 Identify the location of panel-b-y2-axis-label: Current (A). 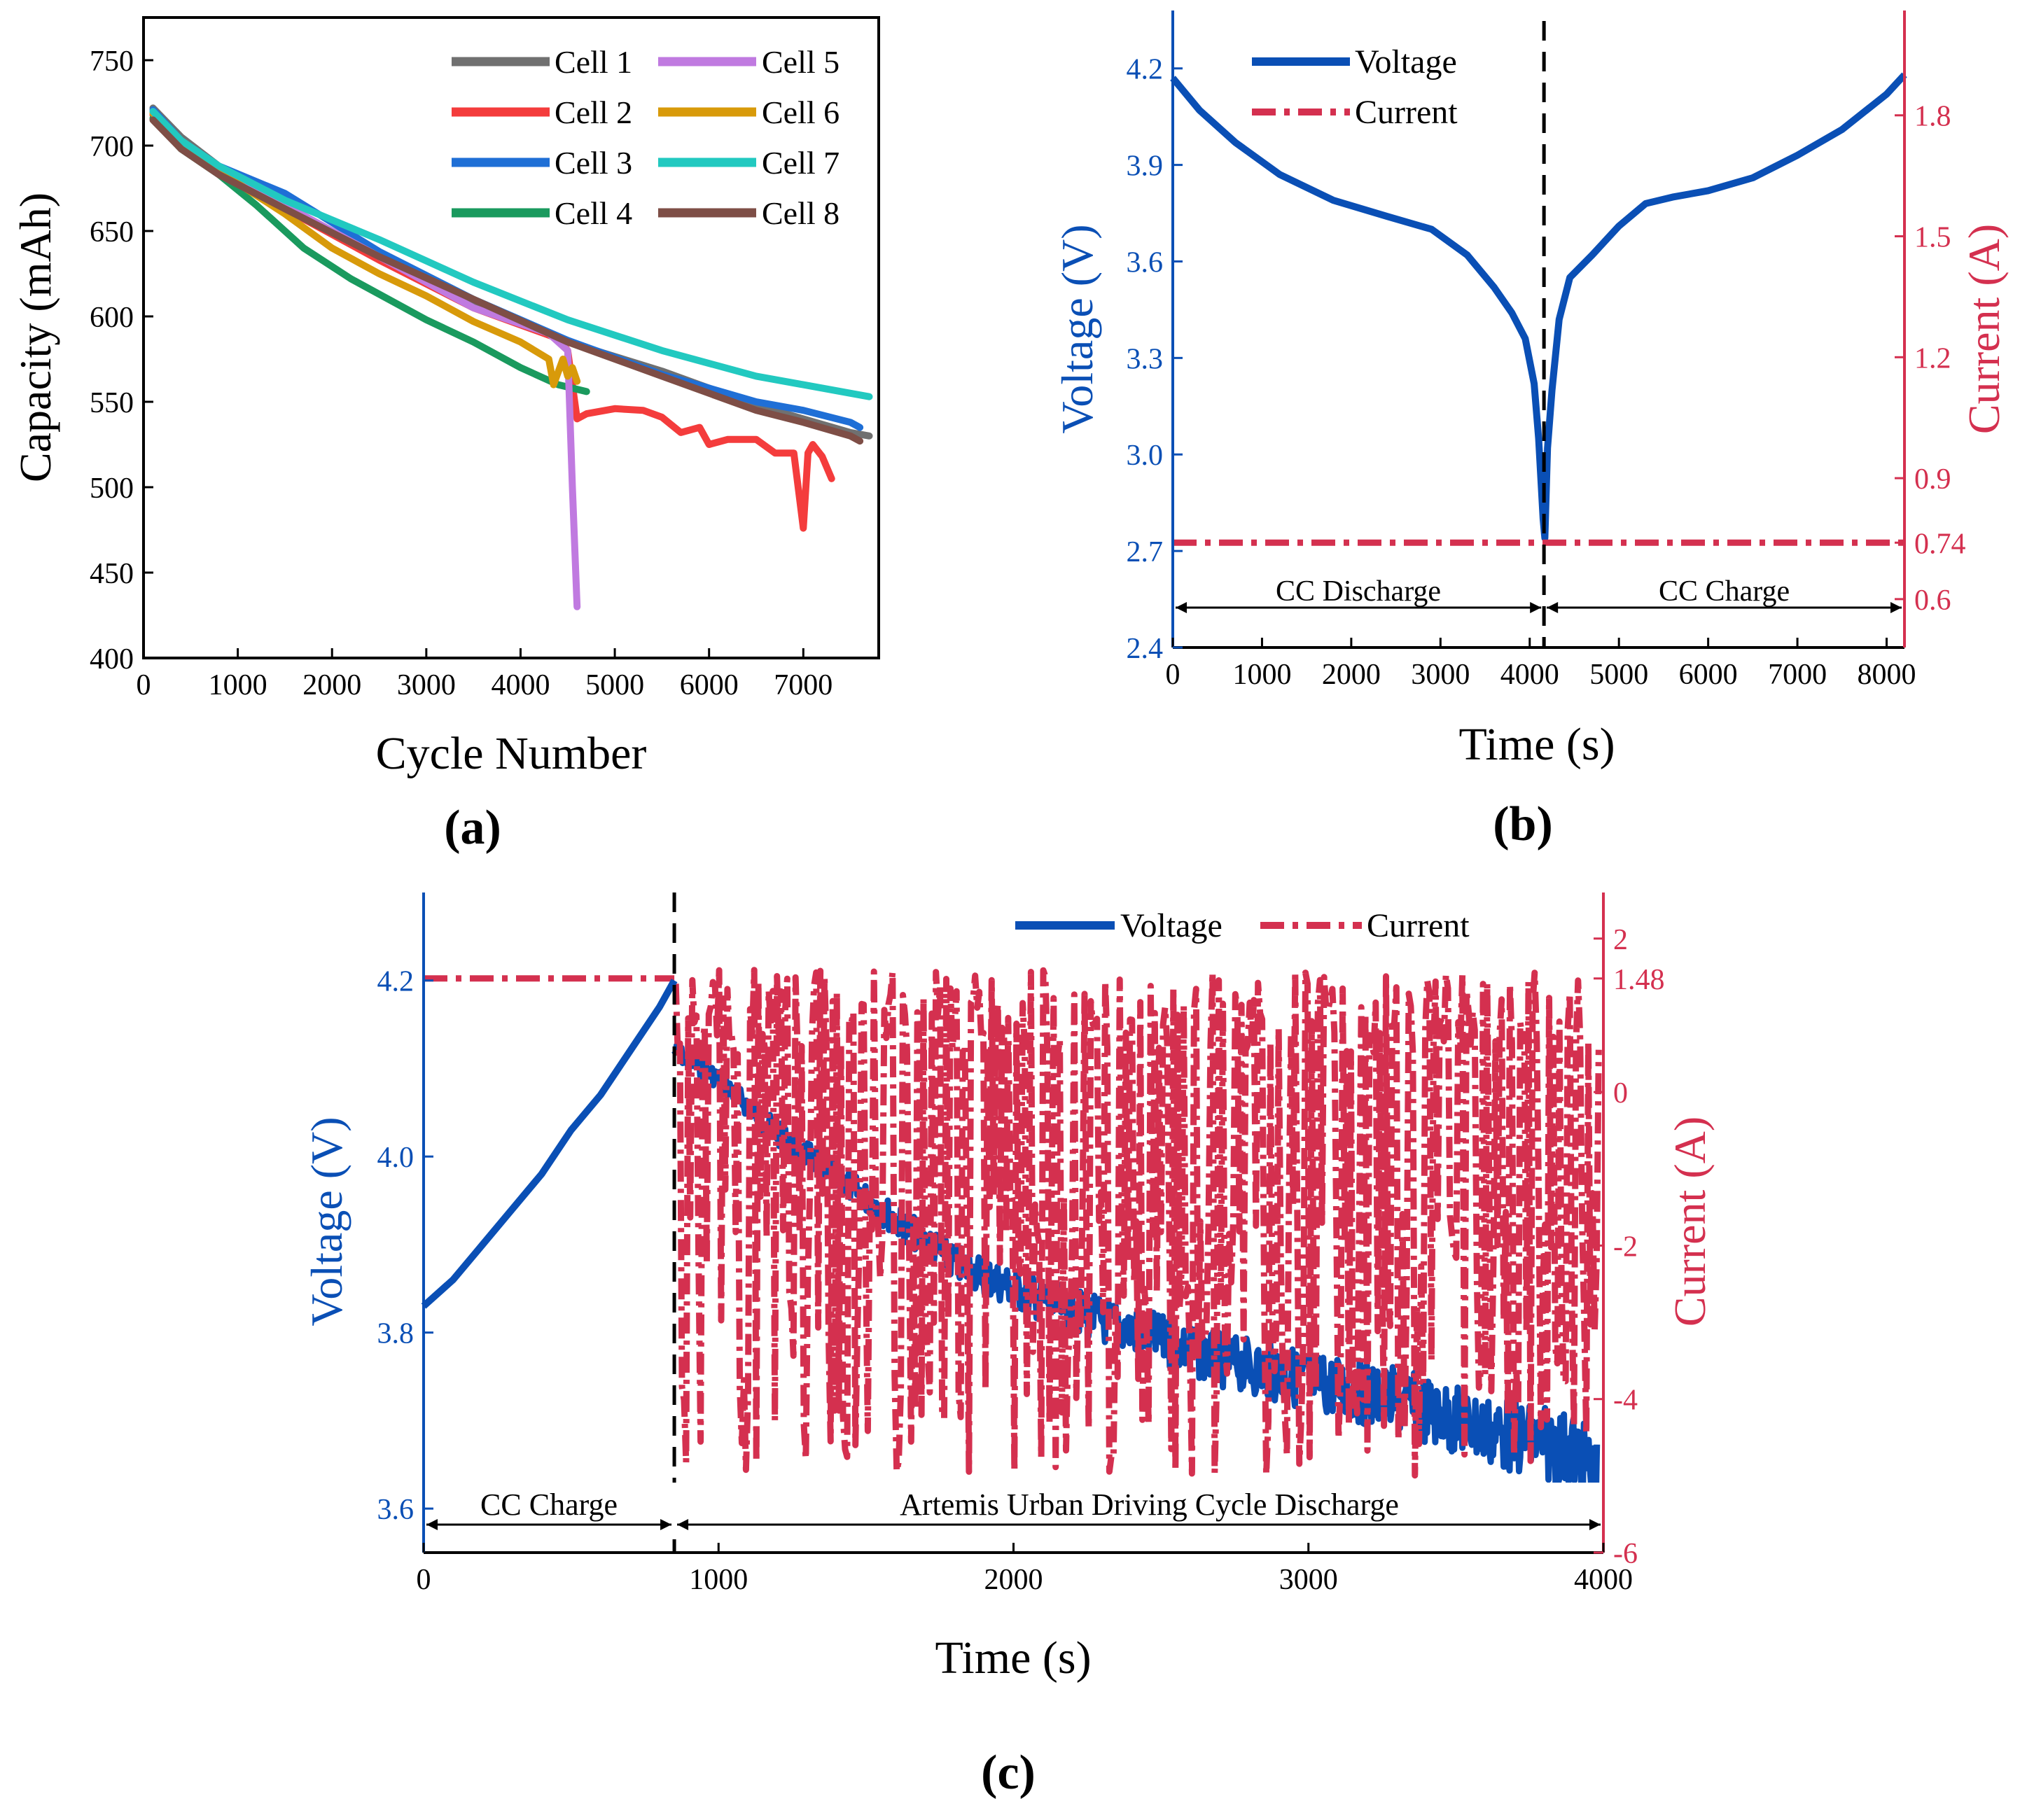
(1984, 329).